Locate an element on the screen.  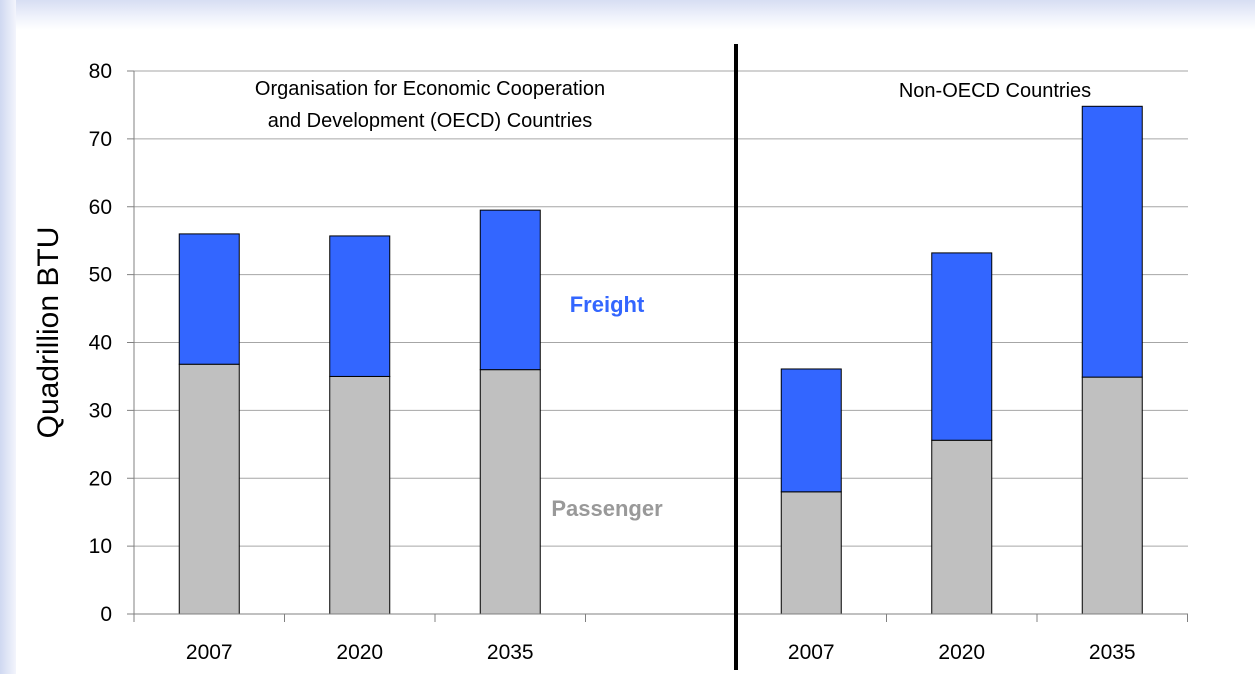
y-tick-label: 60 is located at coordinates (100, 207).